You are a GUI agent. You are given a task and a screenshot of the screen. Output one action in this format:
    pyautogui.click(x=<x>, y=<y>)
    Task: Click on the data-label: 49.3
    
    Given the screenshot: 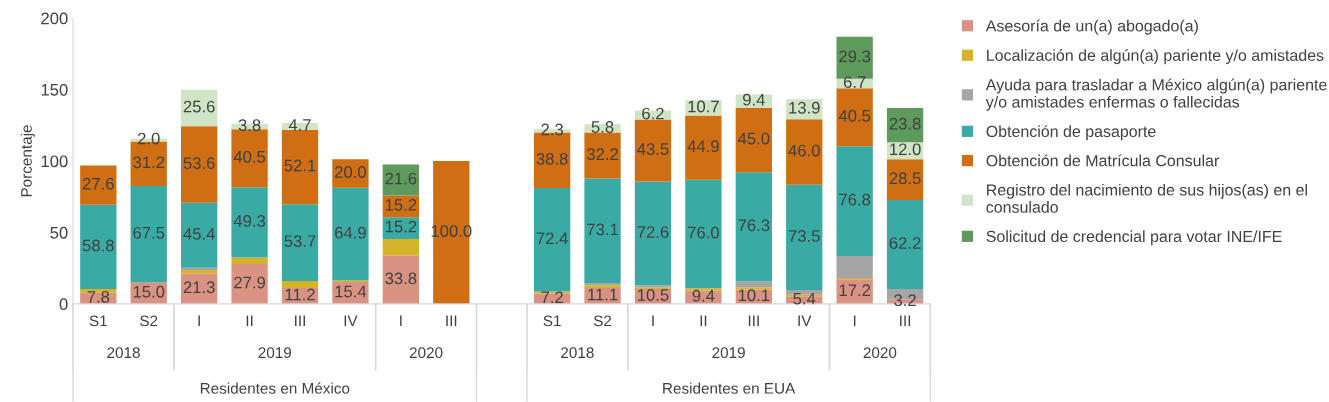 What is the action you would take?
    pyautogui.click(x=249, y=221)
    